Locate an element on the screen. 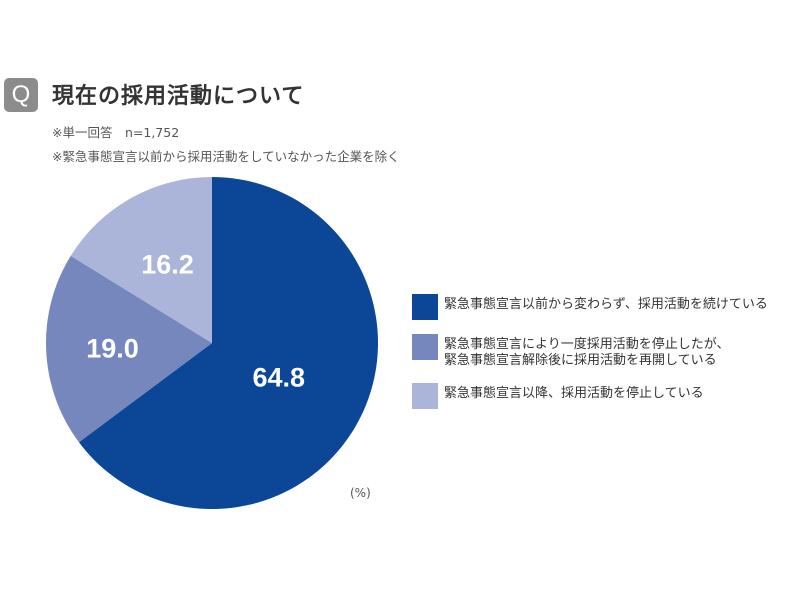 This screenshot has width=800, height=600. legend-item: 緊急事態宣言以降、採用活動を停止している is located at coordinates (590, 396).